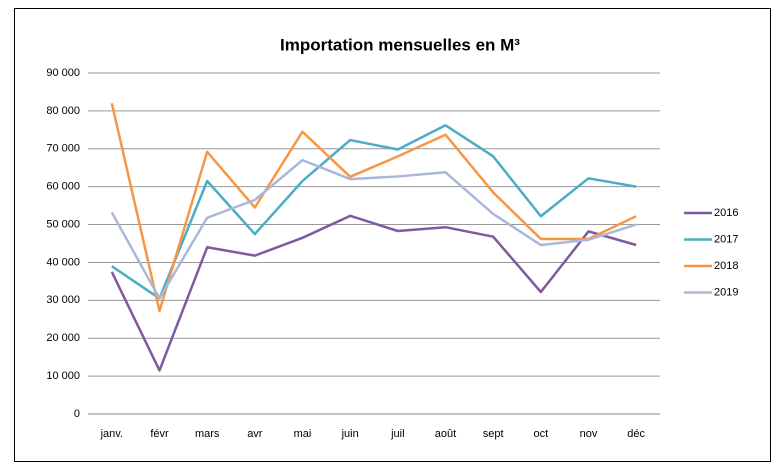 This screenshot has width=784, height=475. Describe the element at coordinates (207, 434) in the screenshot. I see `x-tick-label: mars` at that location.